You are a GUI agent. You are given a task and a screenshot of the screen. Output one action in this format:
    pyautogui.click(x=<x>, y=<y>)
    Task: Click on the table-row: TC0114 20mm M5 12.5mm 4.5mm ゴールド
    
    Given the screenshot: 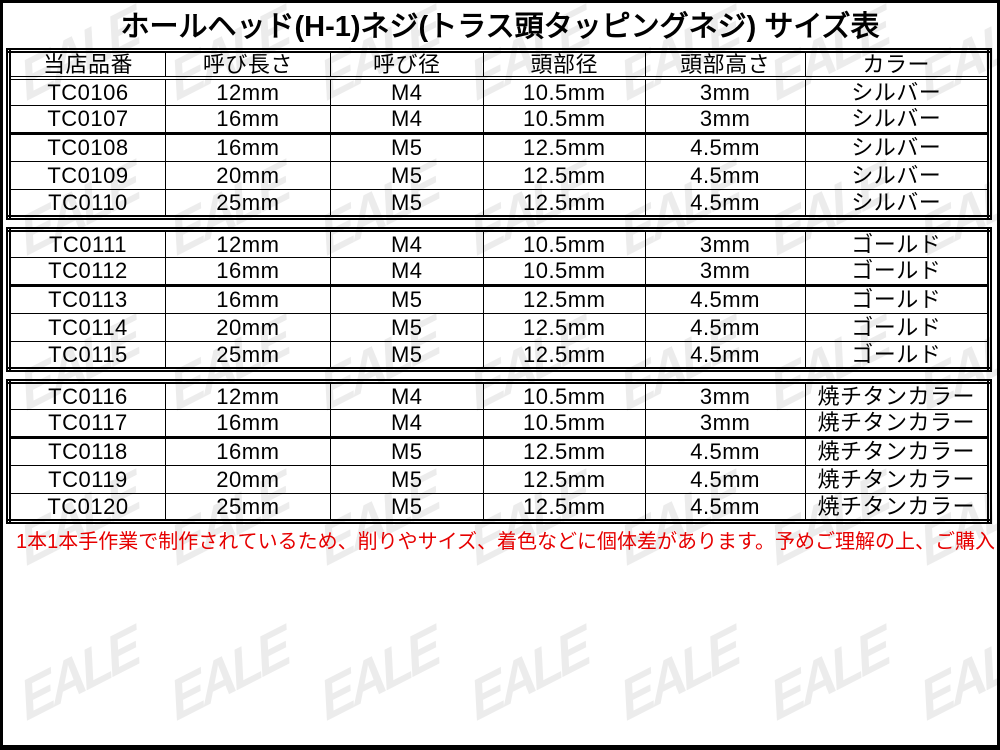 What is the action you would take?
    pyautogui.click(x=499, y=328)
    